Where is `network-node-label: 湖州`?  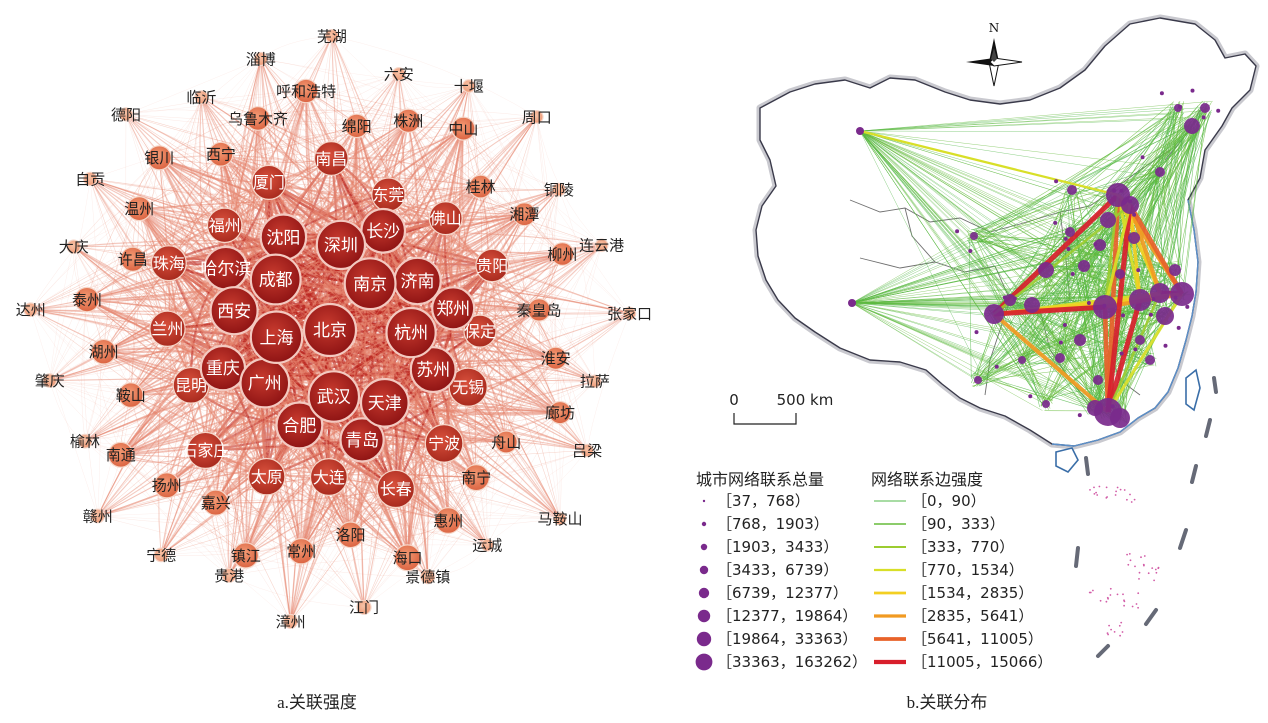
network-node-label: 湖州 is located at coordinates (104, 352).